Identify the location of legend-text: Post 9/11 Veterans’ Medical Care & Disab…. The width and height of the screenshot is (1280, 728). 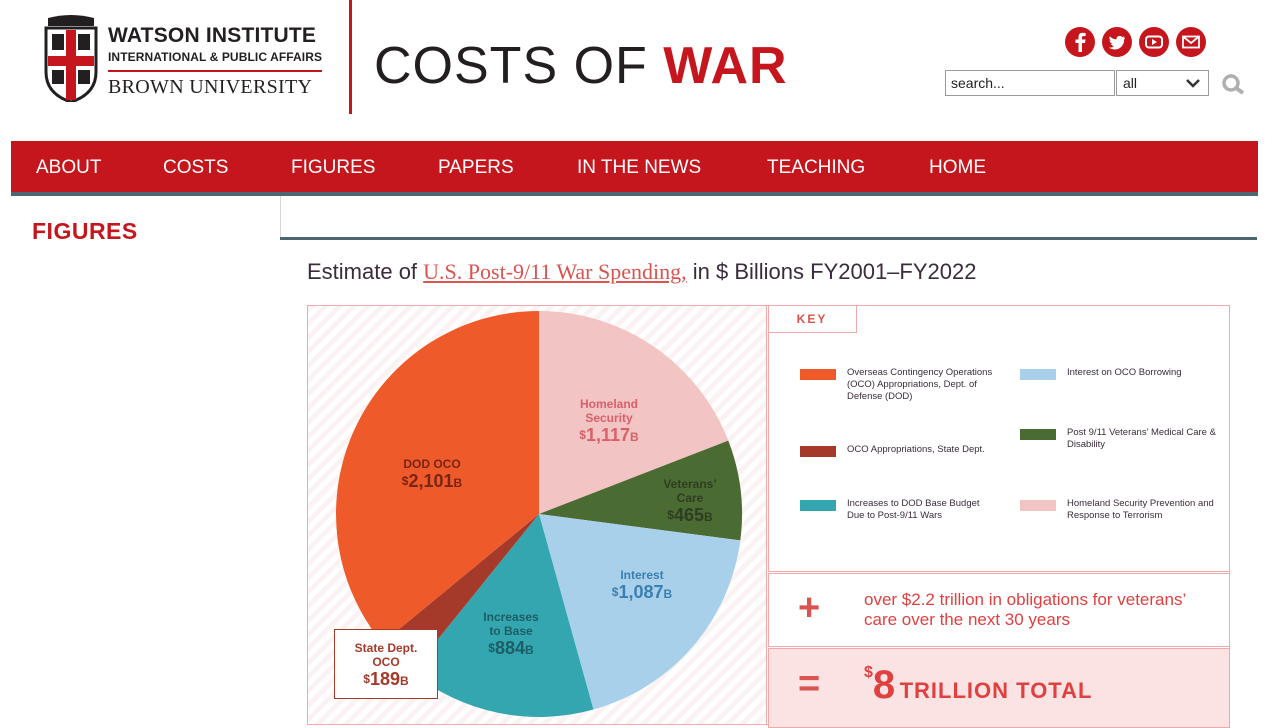
(1141, 438).